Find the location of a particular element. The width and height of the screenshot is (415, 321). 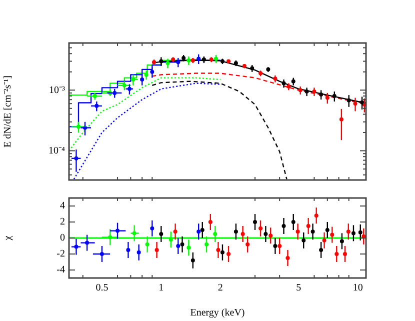

y-tick-label: 2 is located at coordinates (62, 222).